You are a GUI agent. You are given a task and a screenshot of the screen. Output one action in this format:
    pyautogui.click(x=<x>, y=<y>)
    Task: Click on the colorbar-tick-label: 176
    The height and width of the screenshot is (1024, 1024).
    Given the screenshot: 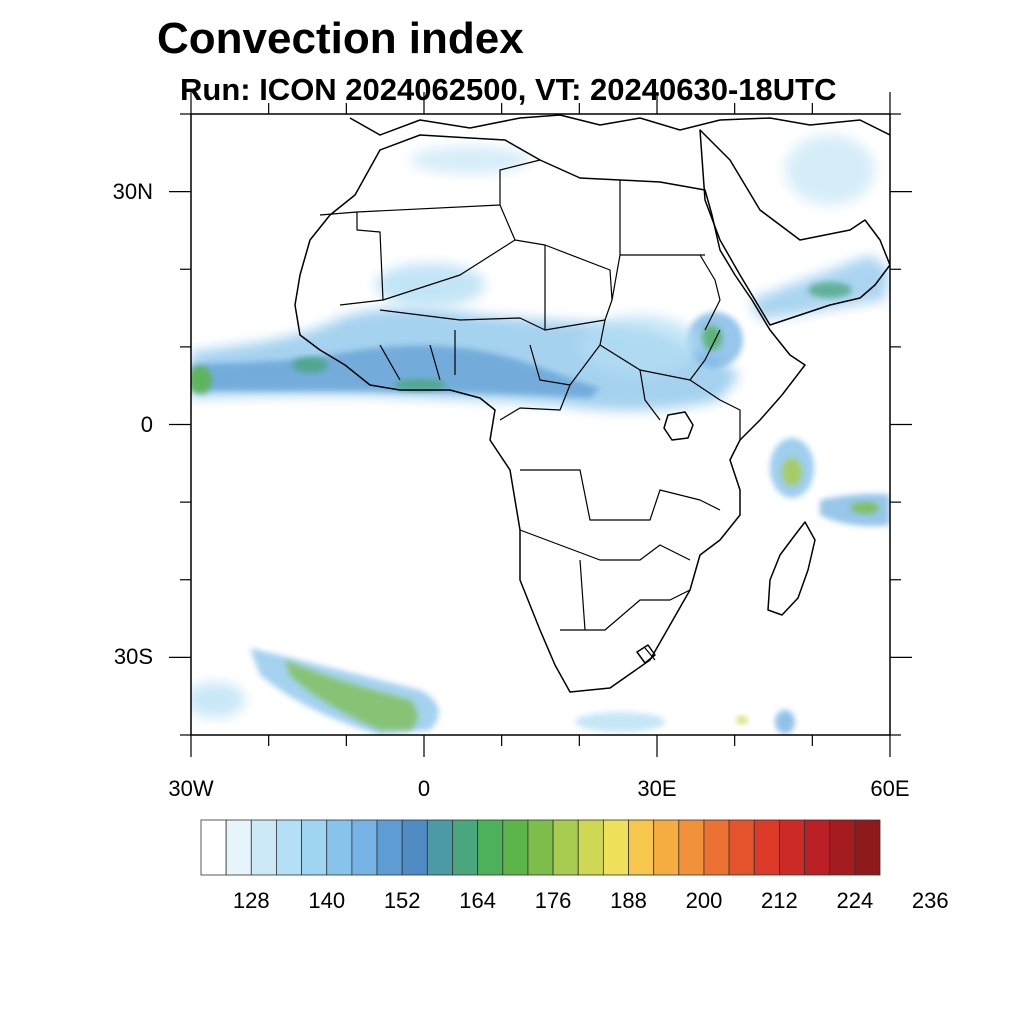 What is the action you would take?
    pyautogui.click(x=553, y=900)
    